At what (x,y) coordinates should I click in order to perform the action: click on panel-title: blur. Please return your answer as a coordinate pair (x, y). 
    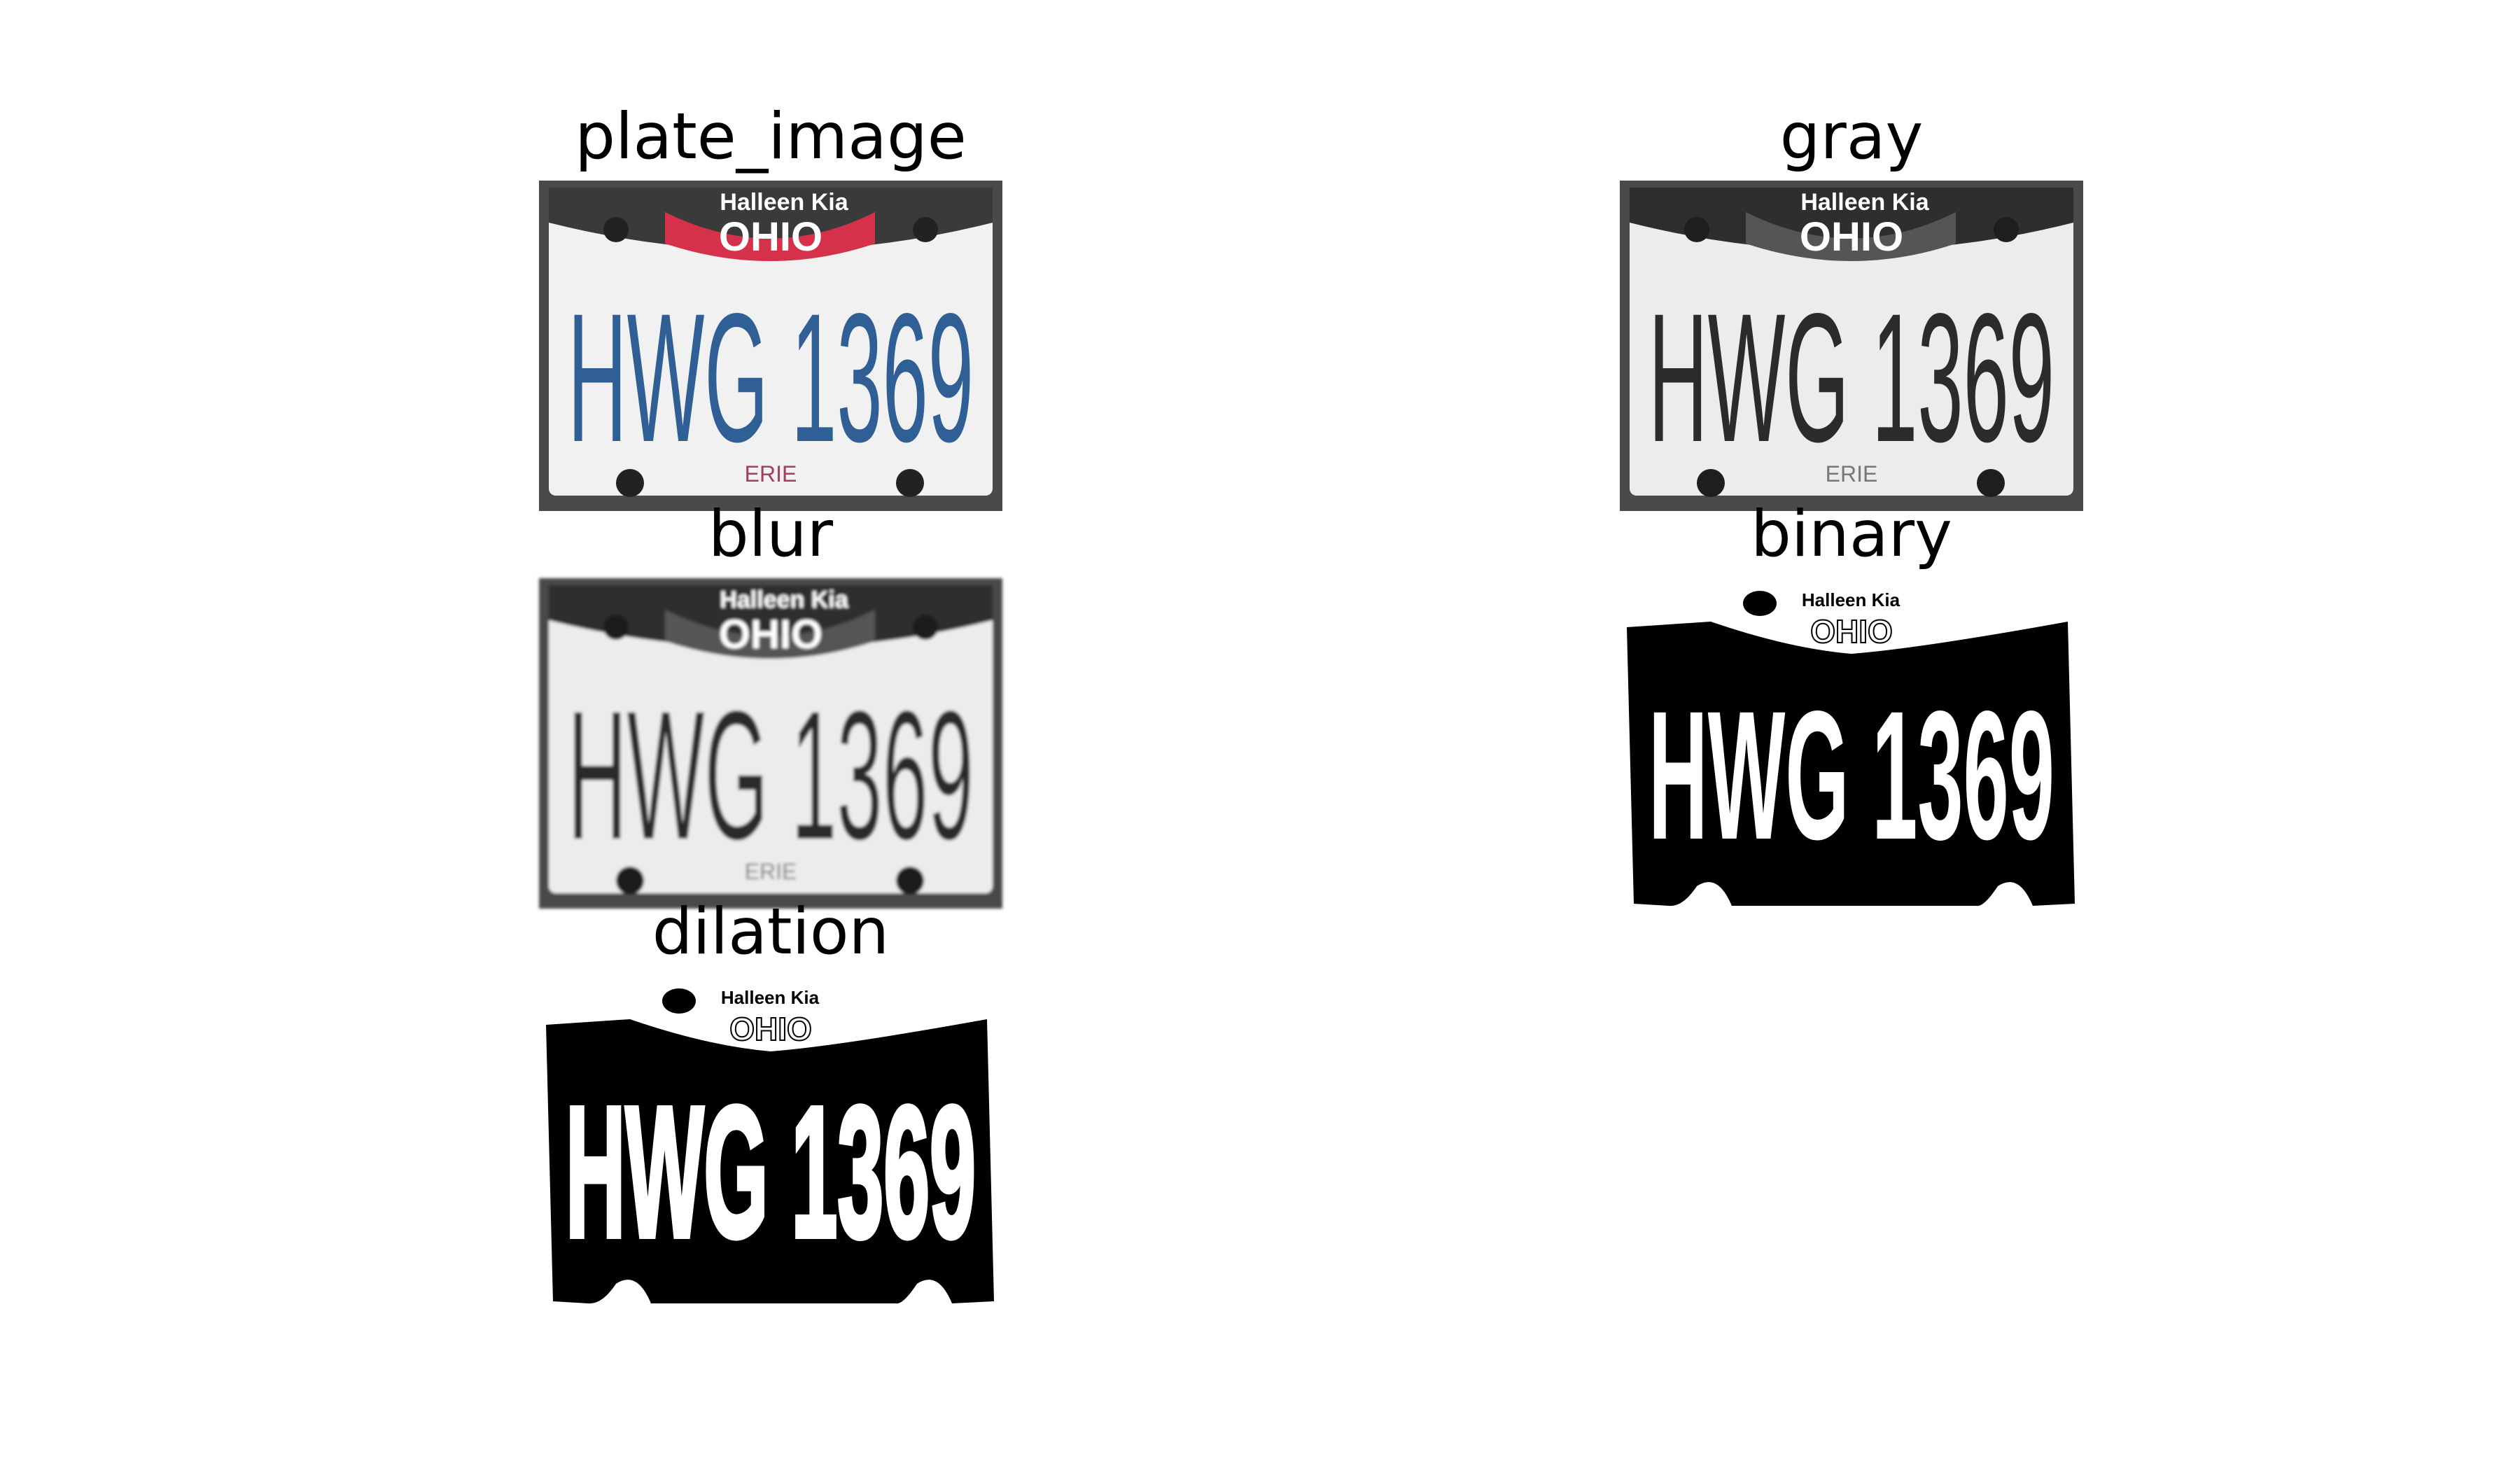
    Looking at the image, I should click on (771, 534).